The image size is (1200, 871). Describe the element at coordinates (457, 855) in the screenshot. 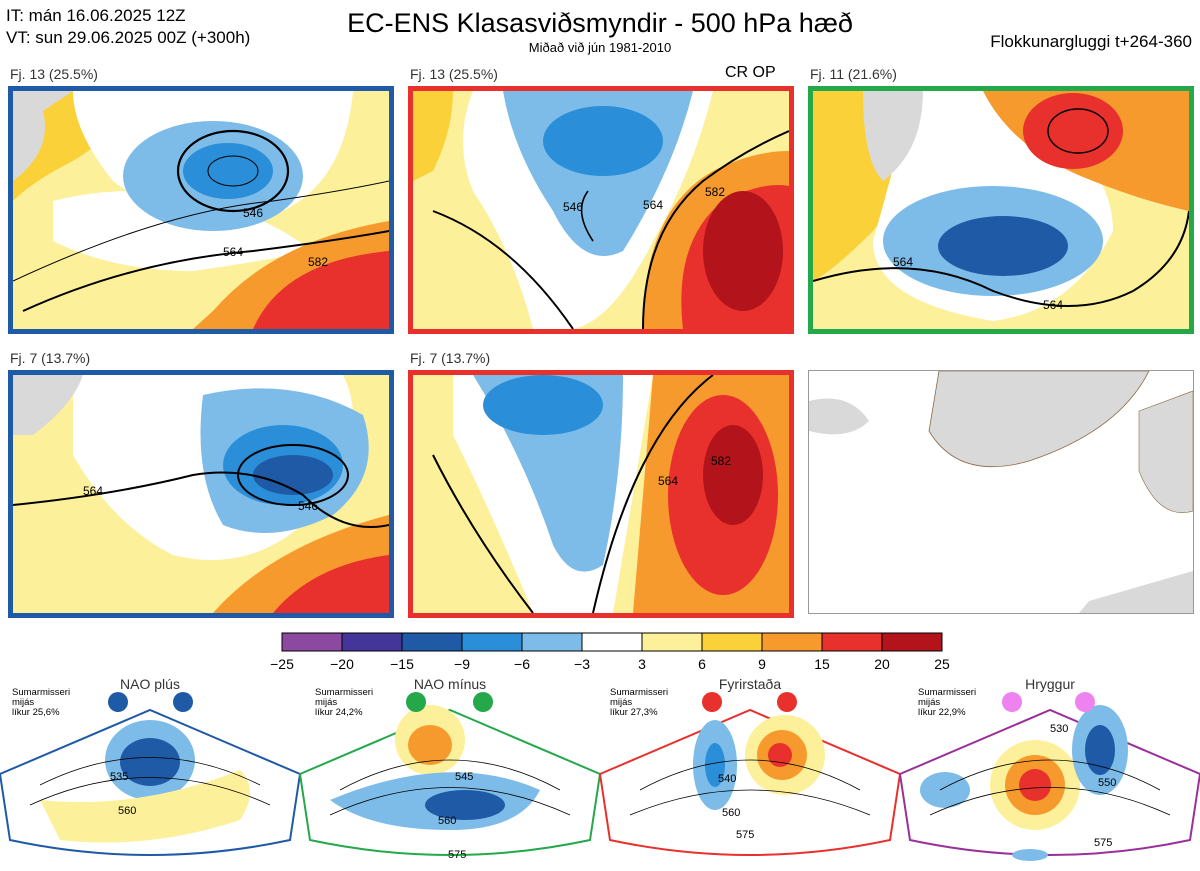

I see `regime-2-label-575: 575` at that location.